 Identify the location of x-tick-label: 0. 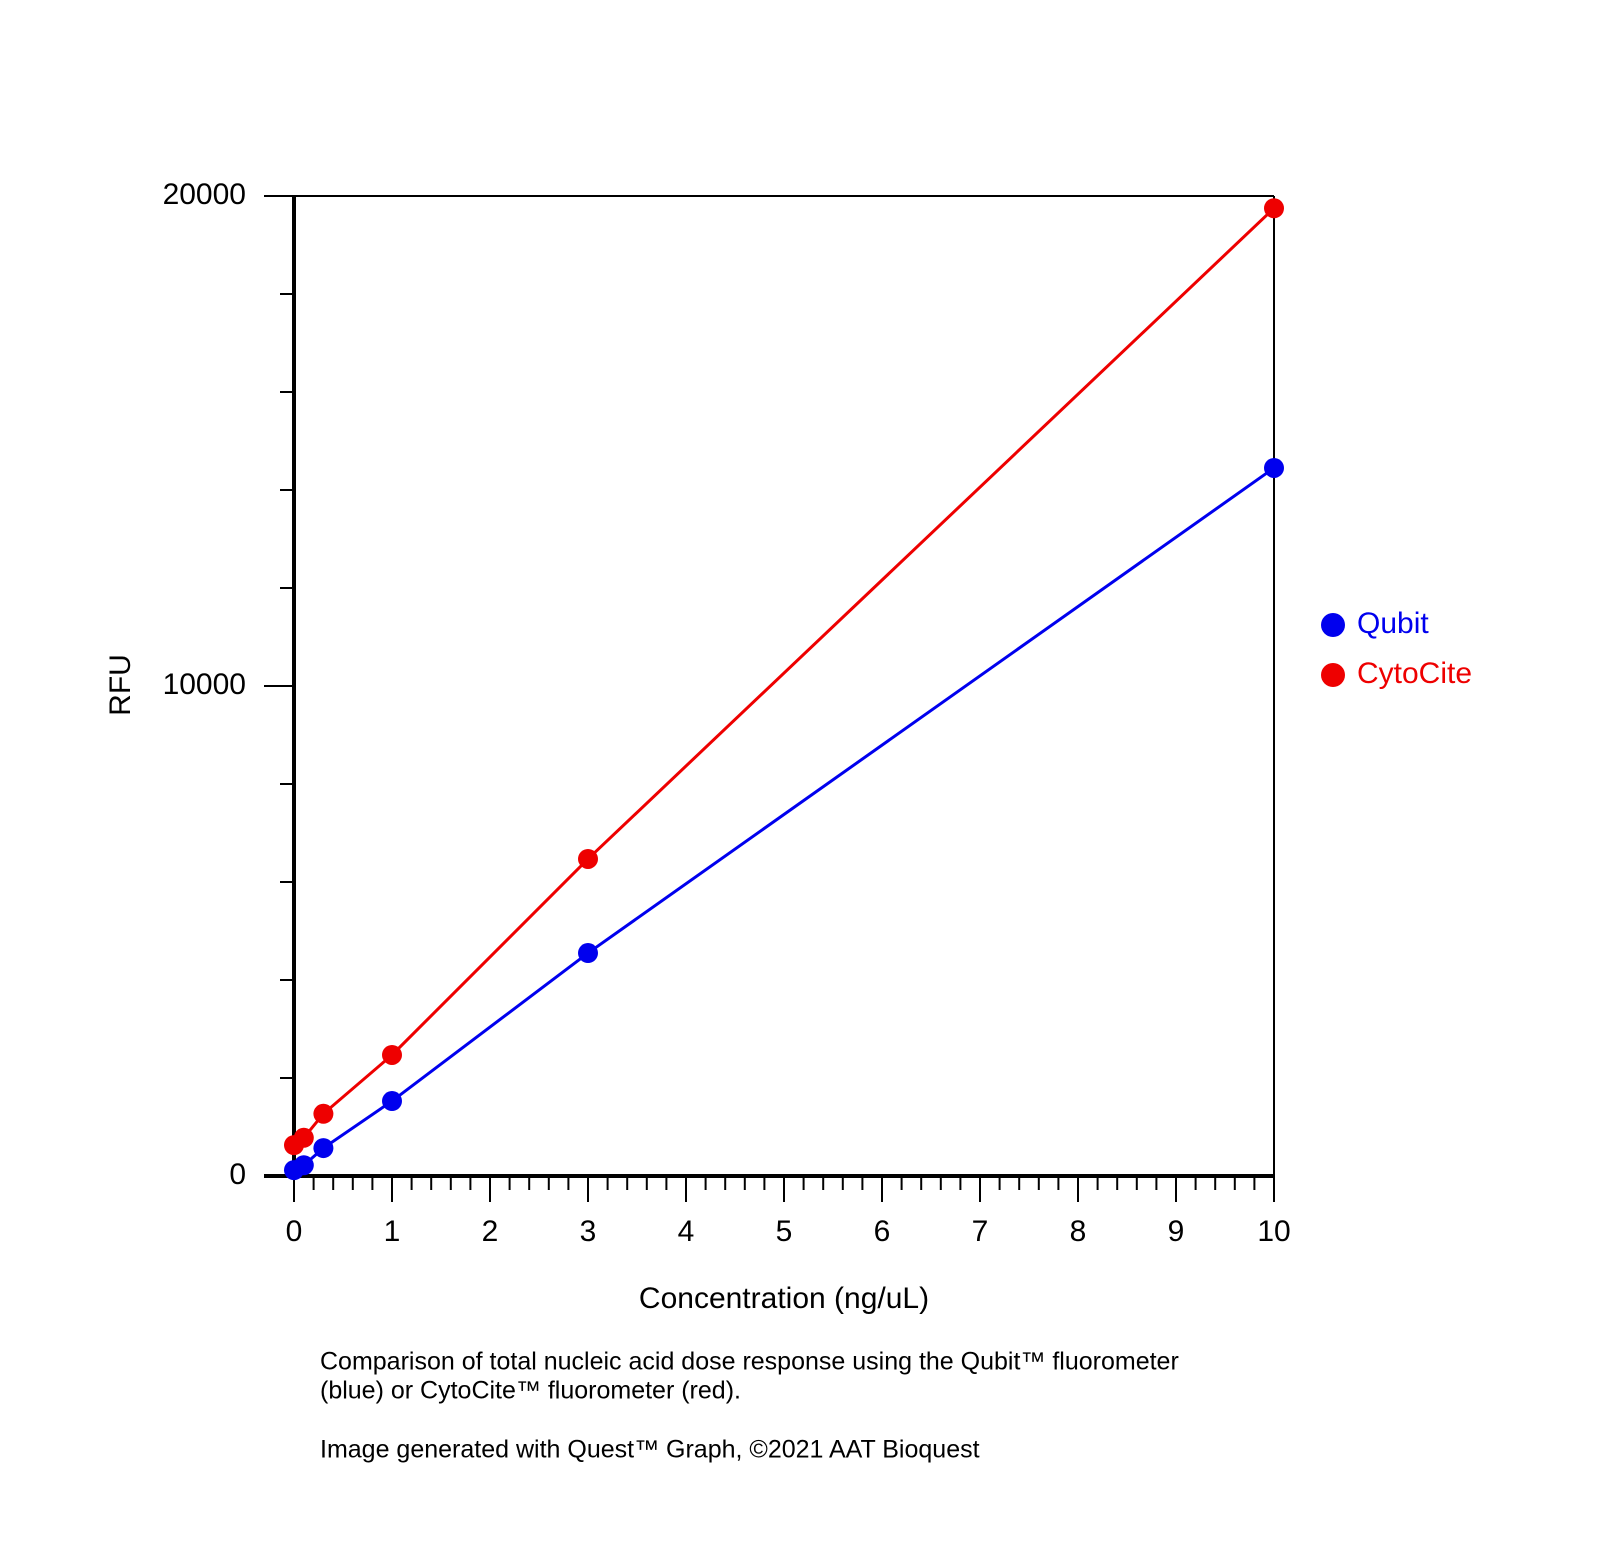
(294, 1231).